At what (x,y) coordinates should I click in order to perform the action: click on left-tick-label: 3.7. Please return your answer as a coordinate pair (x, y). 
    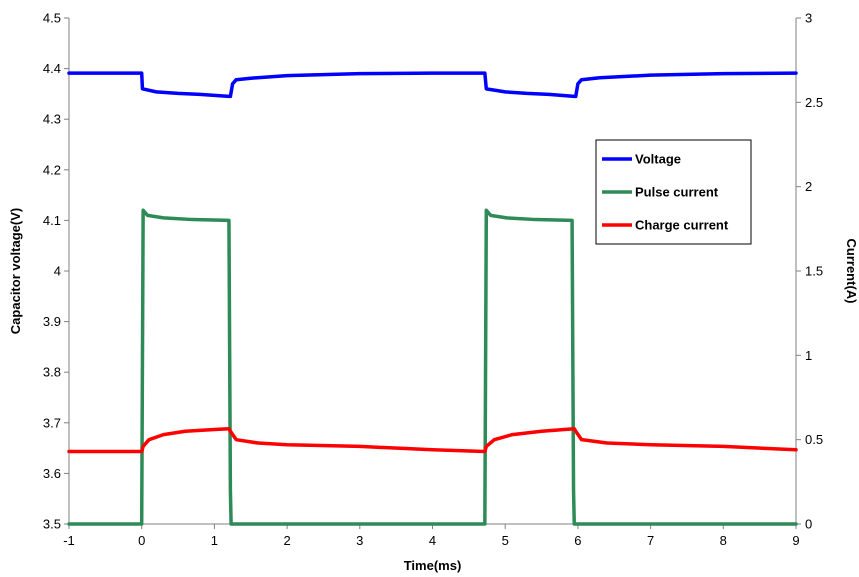
    Looking at the image, I should click on (52, 422).